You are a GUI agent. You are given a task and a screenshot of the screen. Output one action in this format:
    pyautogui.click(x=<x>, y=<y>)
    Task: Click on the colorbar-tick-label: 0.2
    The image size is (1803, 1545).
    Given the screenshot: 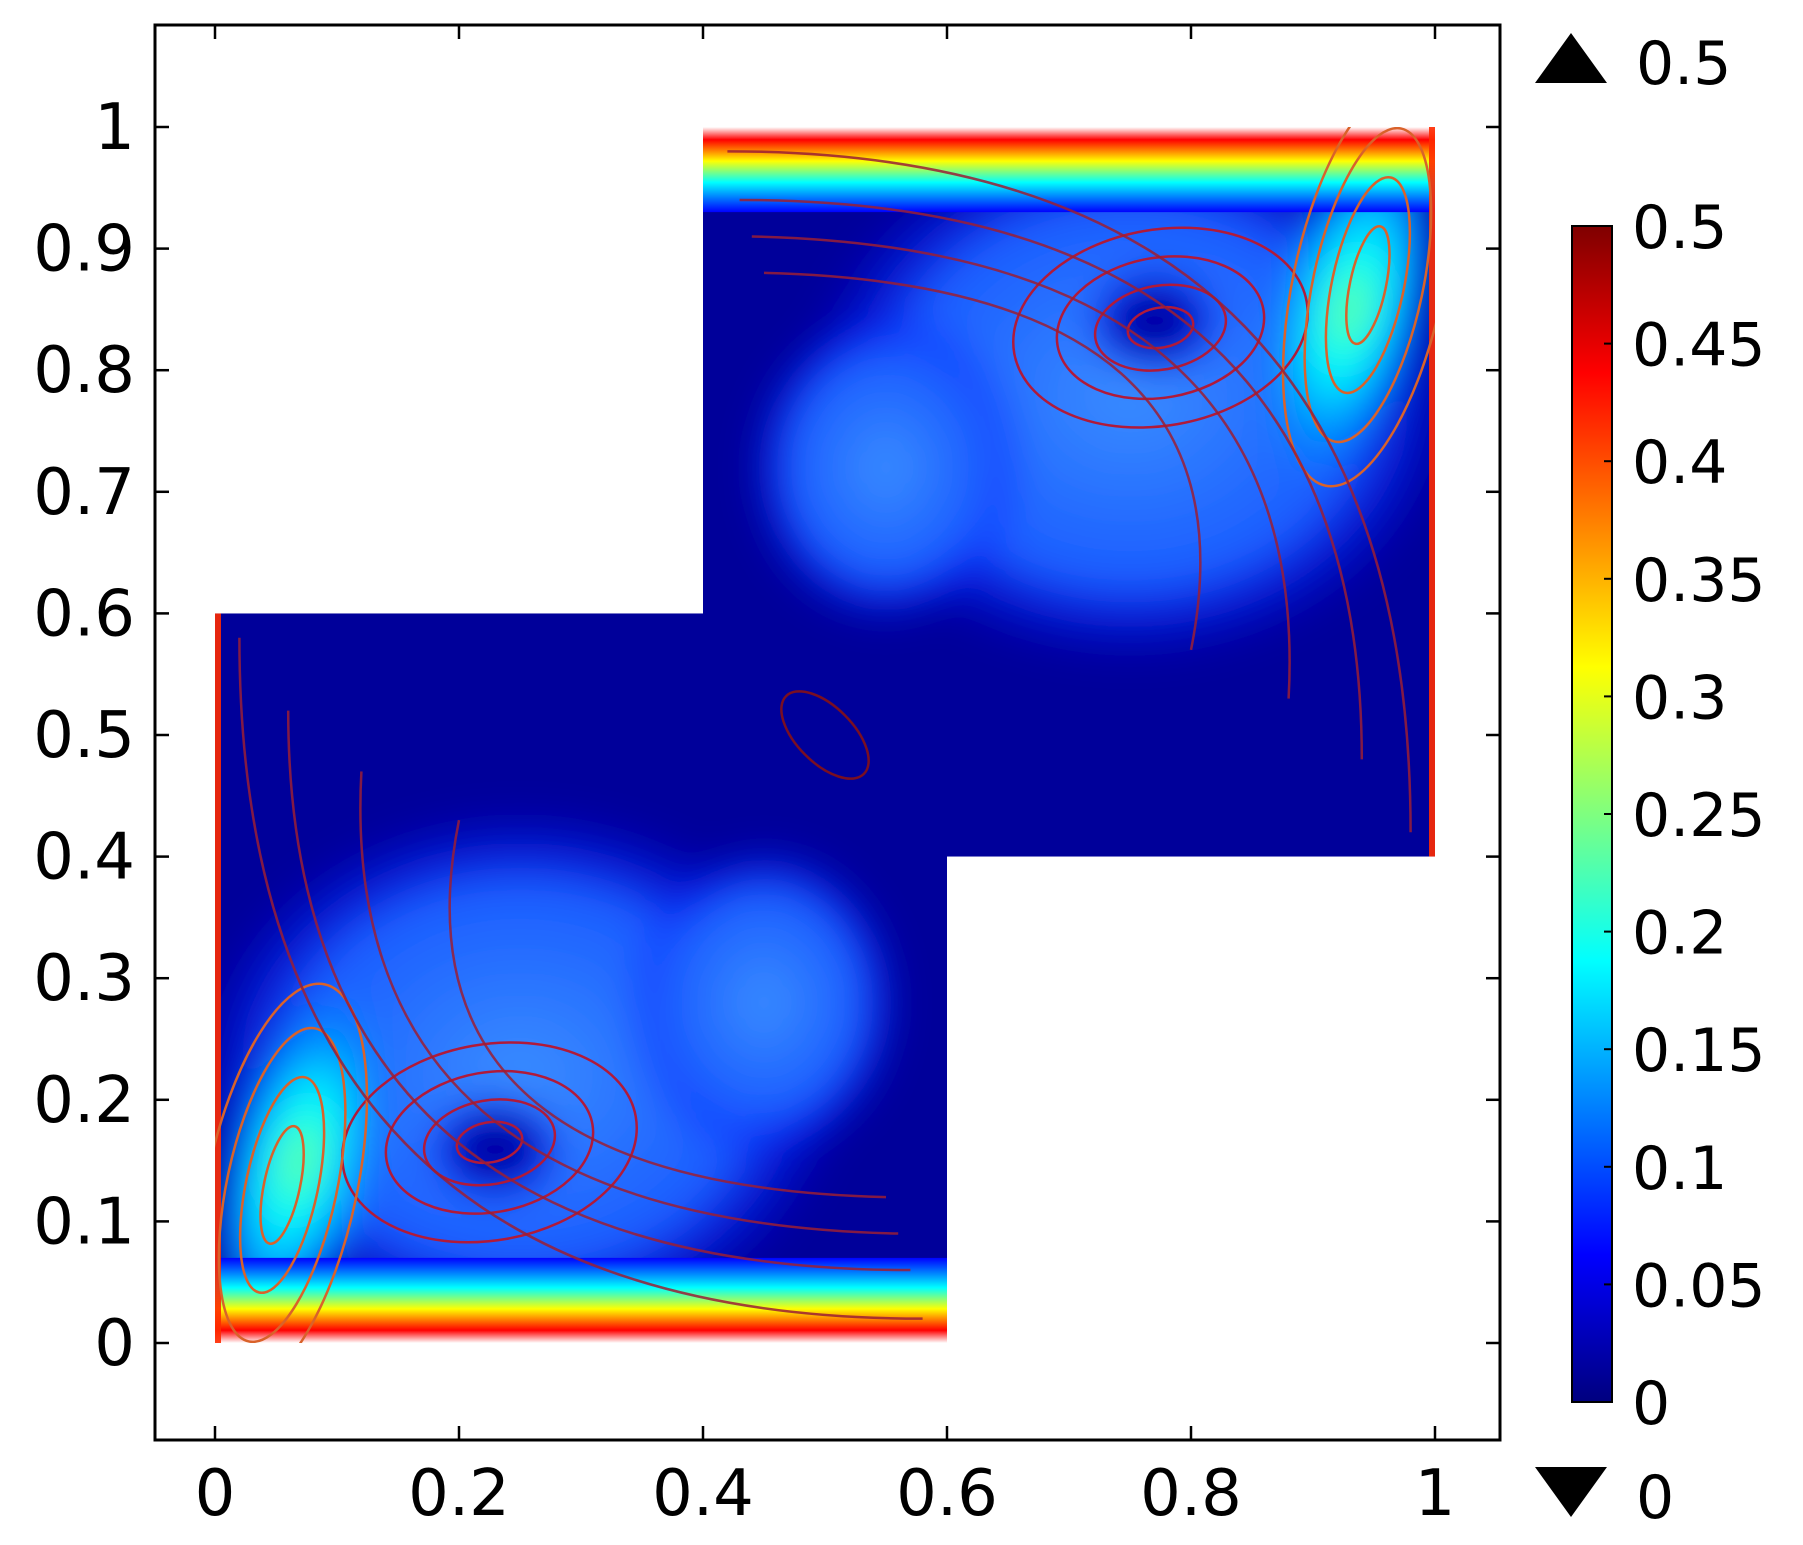 What is the action you would take?
    pyautogui.click(x=1679, y=934)
    